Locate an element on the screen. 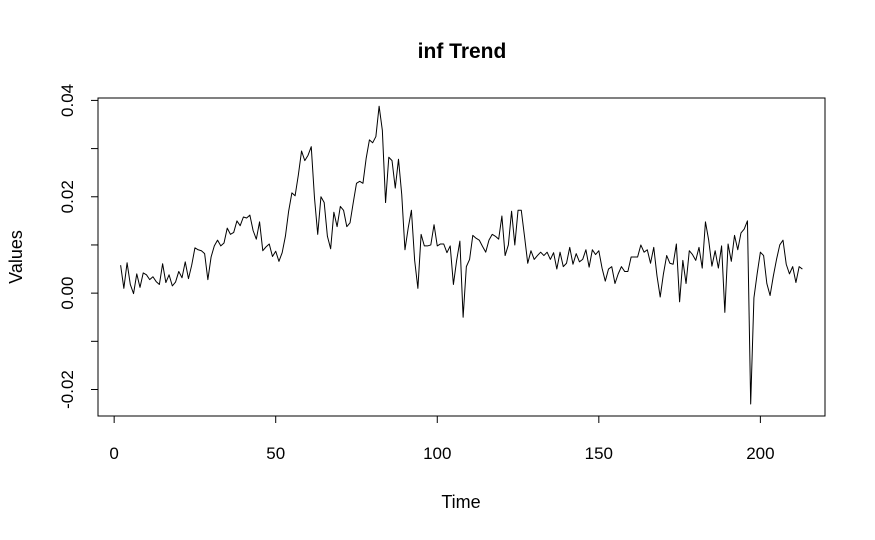 This screenshot has height=540, width=875. x-axis: 0 50 100 150 200 is located at coordinates (442, 439).